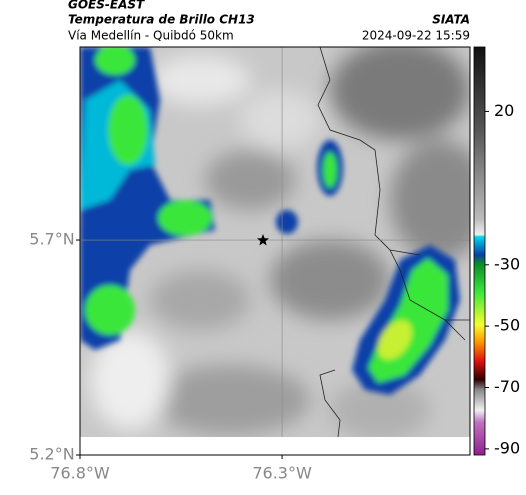  Describe the element at coordinates (451, 20) in the screenshot. I see `source: SIATA` at that location.